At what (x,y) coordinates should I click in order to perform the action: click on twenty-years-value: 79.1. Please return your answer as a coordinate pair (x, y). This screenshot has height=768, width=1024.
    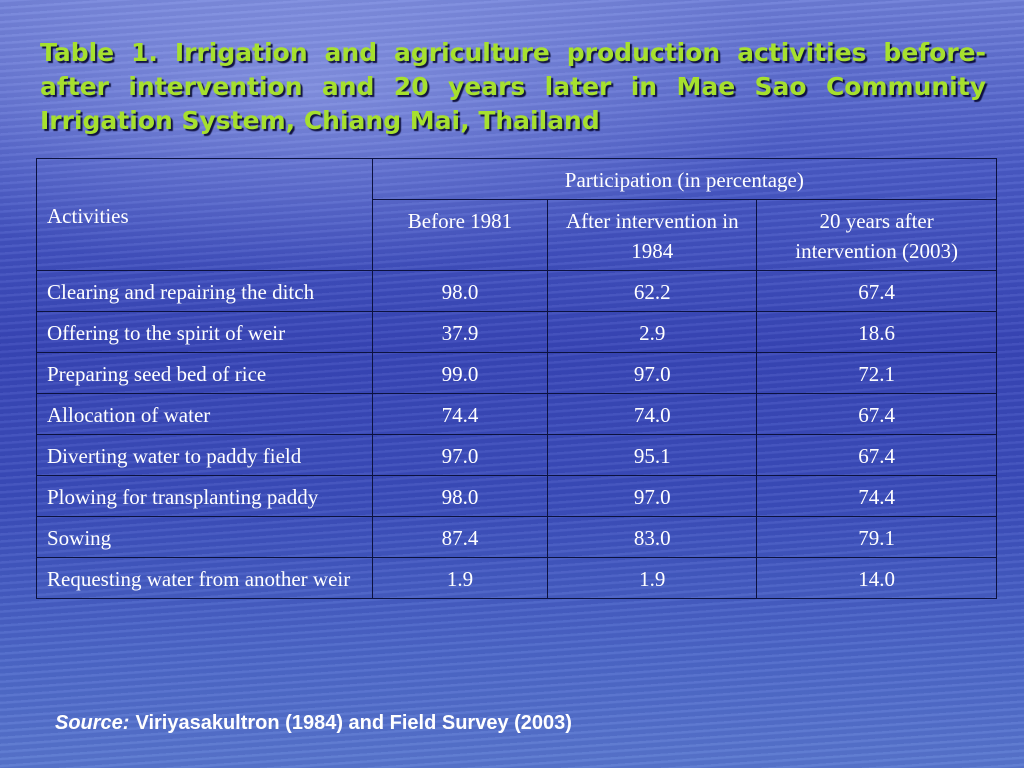
    Looking at the image, I should click on (876, 537).